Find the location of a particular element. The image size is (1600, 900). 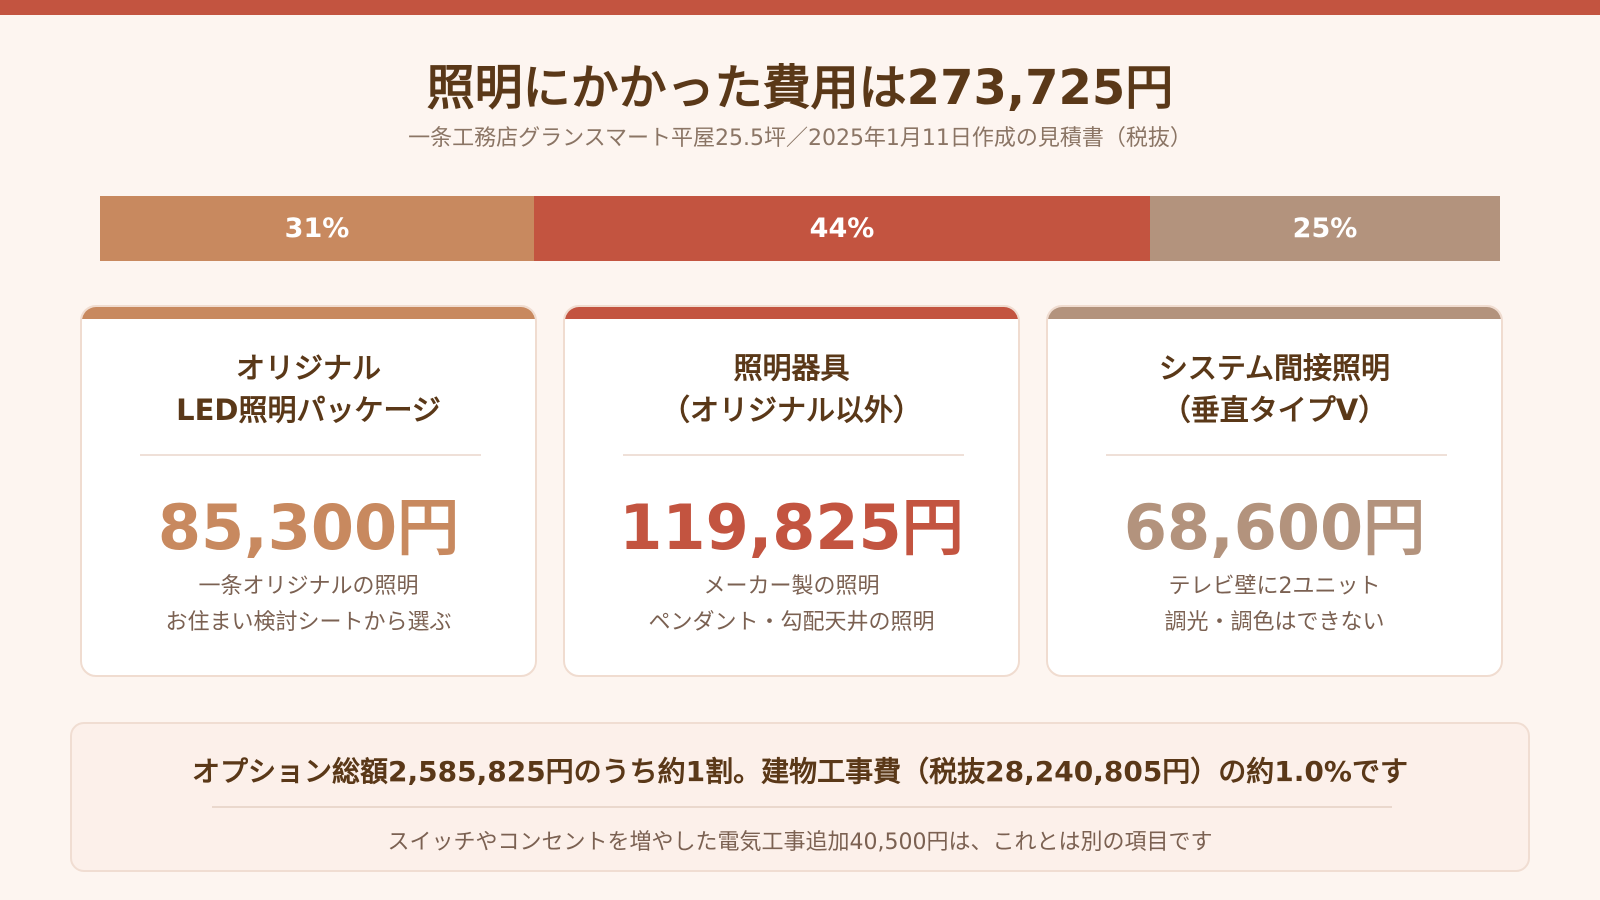

card-title-line1: システム間接照明 is located at coordinates (1274, 368).